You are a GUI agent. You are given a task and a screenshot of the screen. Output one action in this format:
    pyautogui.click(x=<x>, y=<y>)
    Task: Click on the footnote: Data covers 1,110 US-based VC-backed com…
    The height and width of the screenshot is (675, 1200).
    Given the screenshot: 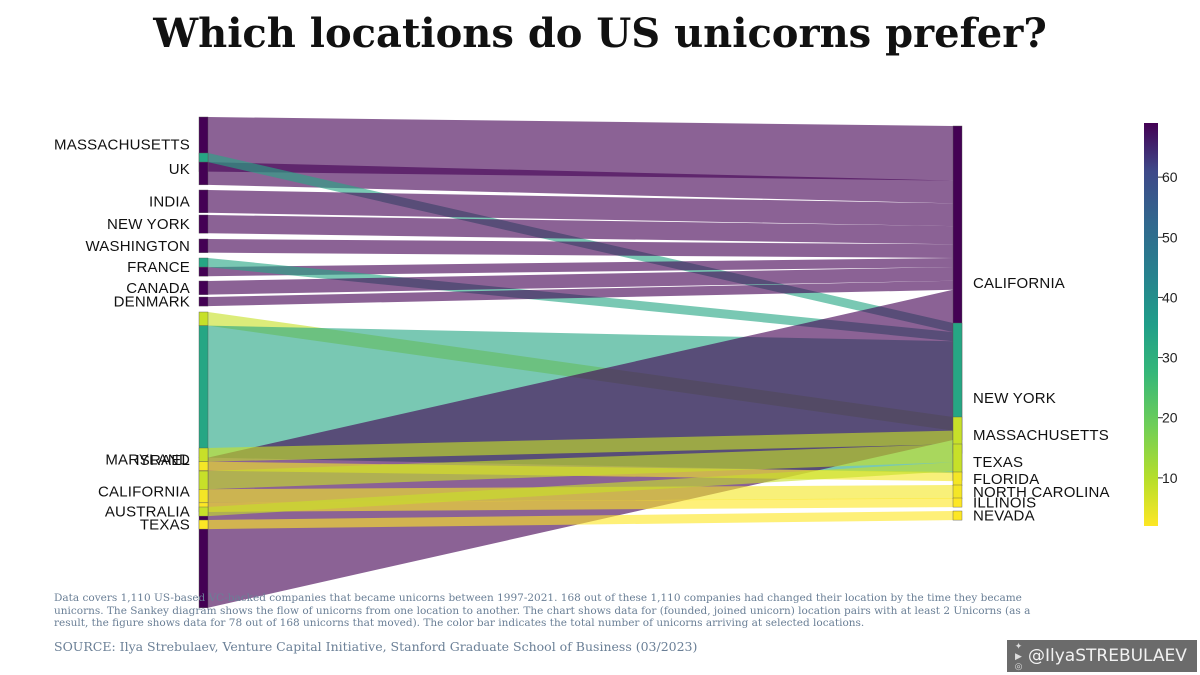 What is the action you would take?
    pyautogui.click(x=542, y=610)
    